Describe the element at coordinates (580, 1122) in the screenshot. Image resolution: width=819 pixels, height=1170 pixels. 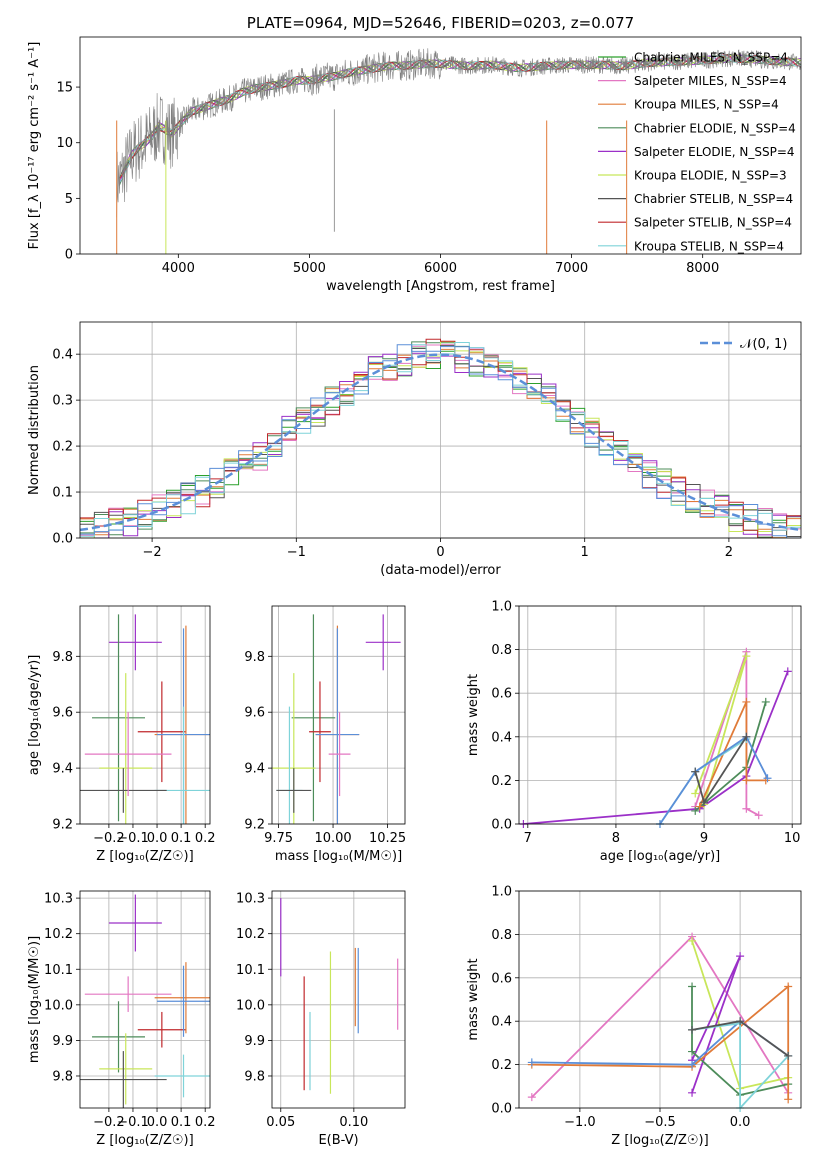
I see `x-tick-label: −1.0` at that location.